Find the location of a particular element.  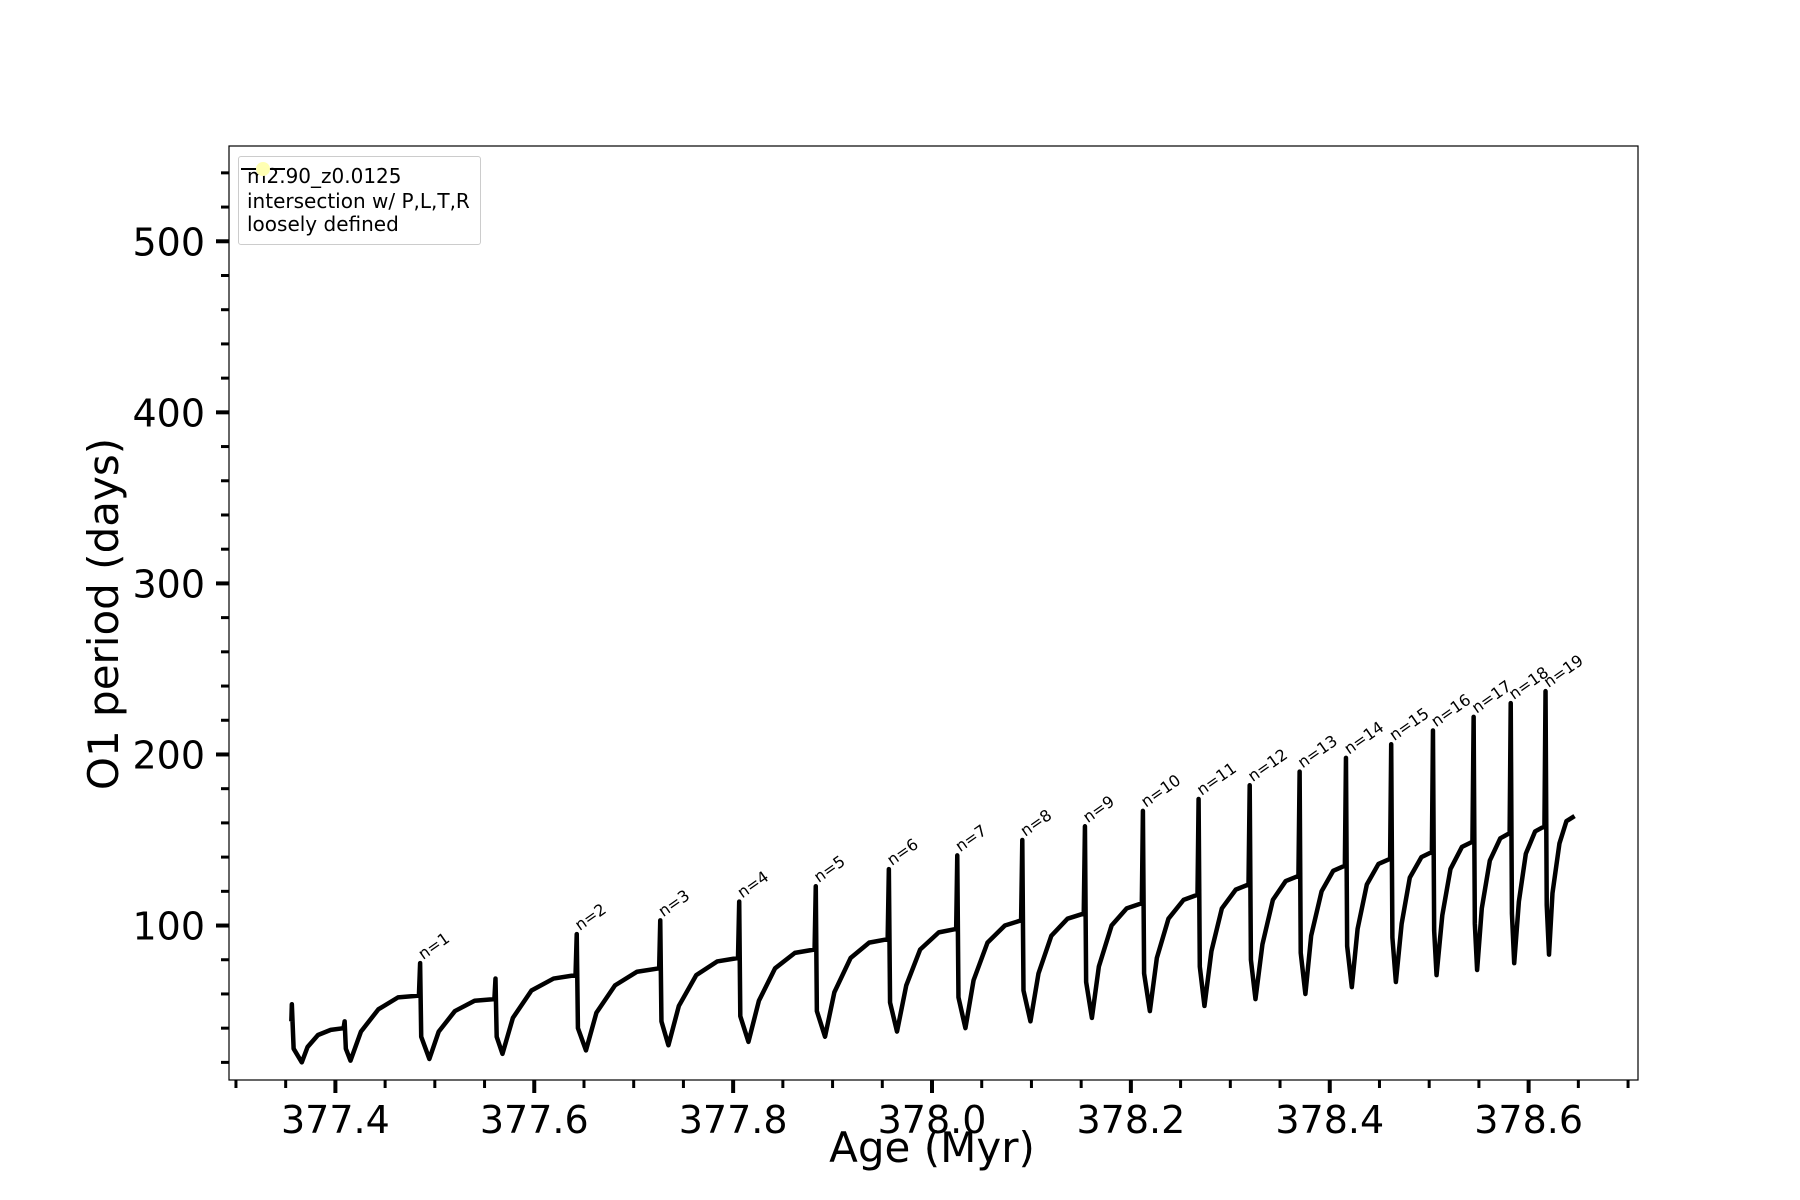

annotation: n=11 is located at coordinates (1216, 778).